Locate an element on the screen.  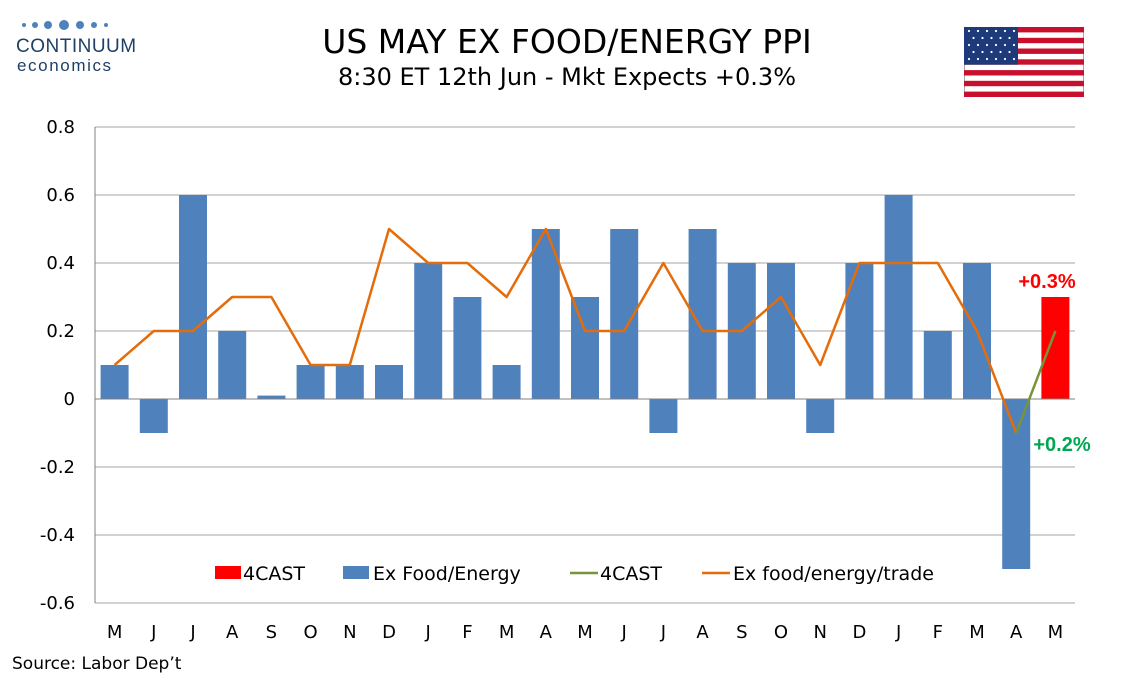
logo-name: CONTINUUM is located at coordinates (76, 46).